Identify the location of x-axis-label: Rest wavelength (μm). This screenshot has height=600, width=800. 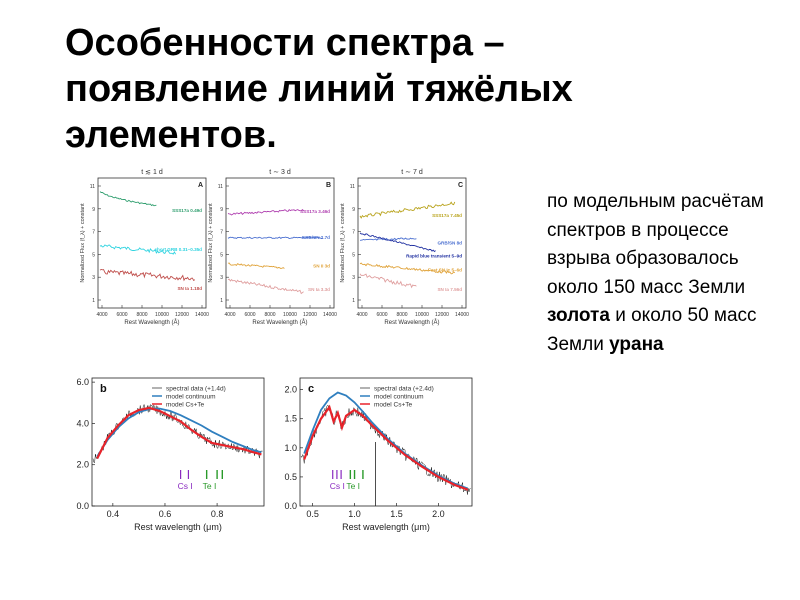
(386, 527).